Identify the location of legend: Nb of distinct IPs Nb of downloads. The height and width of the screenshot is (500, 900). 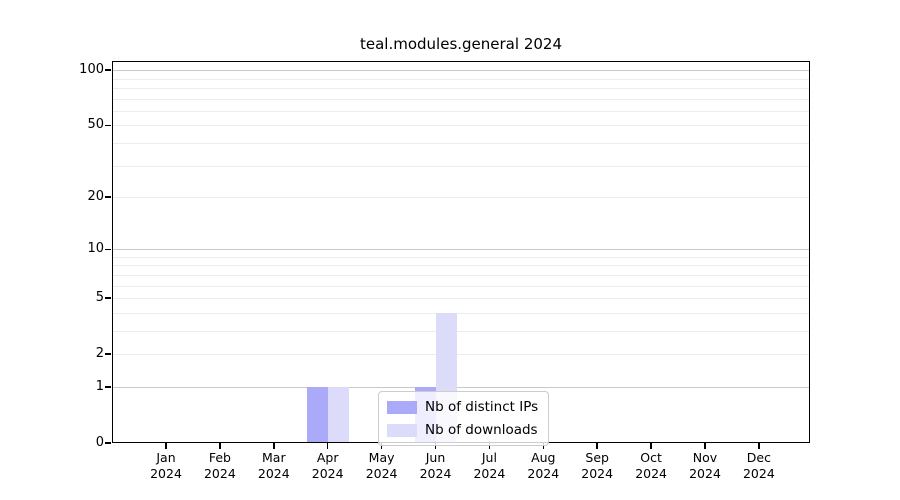
(464, 418).